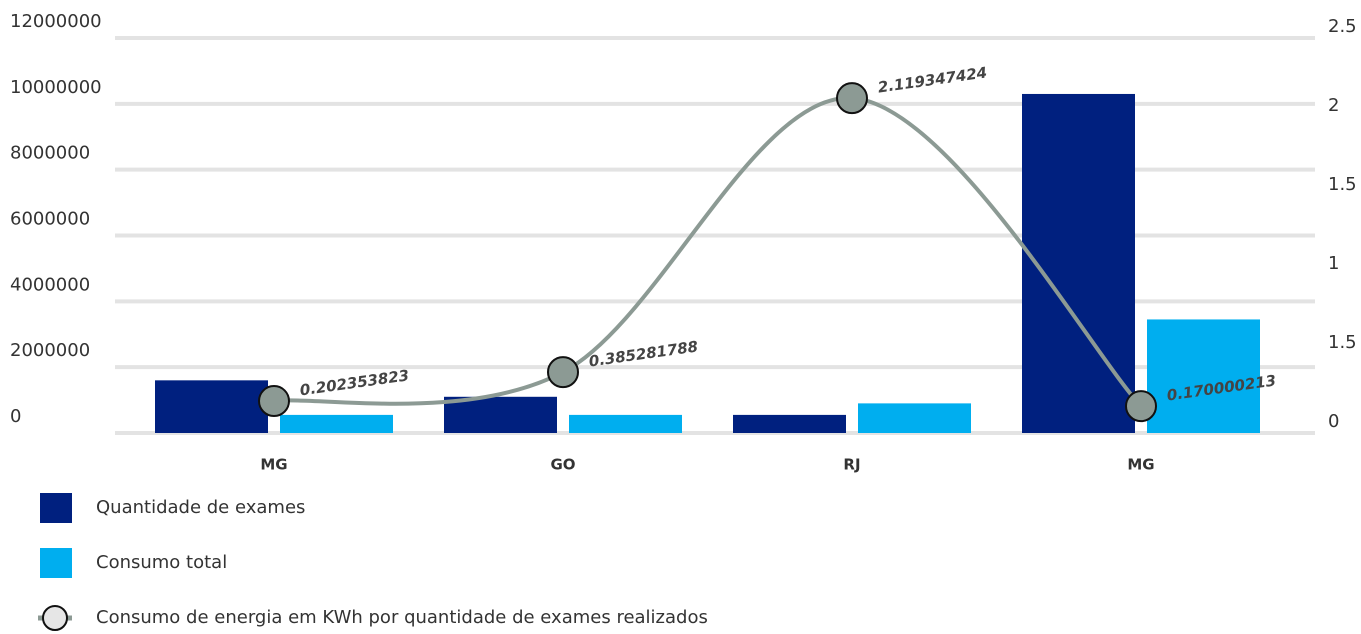 This screenshot has height=634, width=1361. I want to click on legend-label: Consumo total, so click(161, 562).